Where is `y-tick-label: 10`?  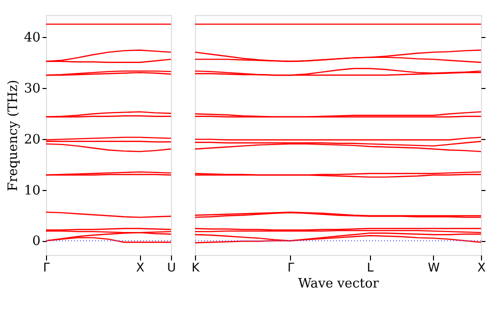 y-tick-label: 10 is located at coordinates (32, 190).